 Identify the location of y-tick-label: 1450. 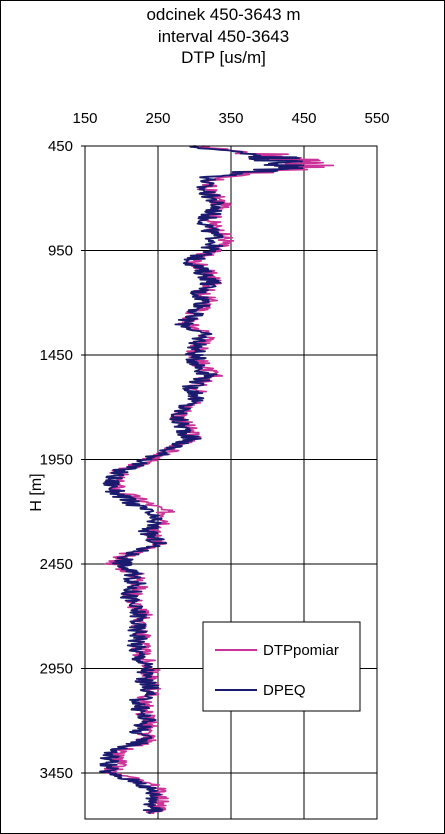
(56, 355).